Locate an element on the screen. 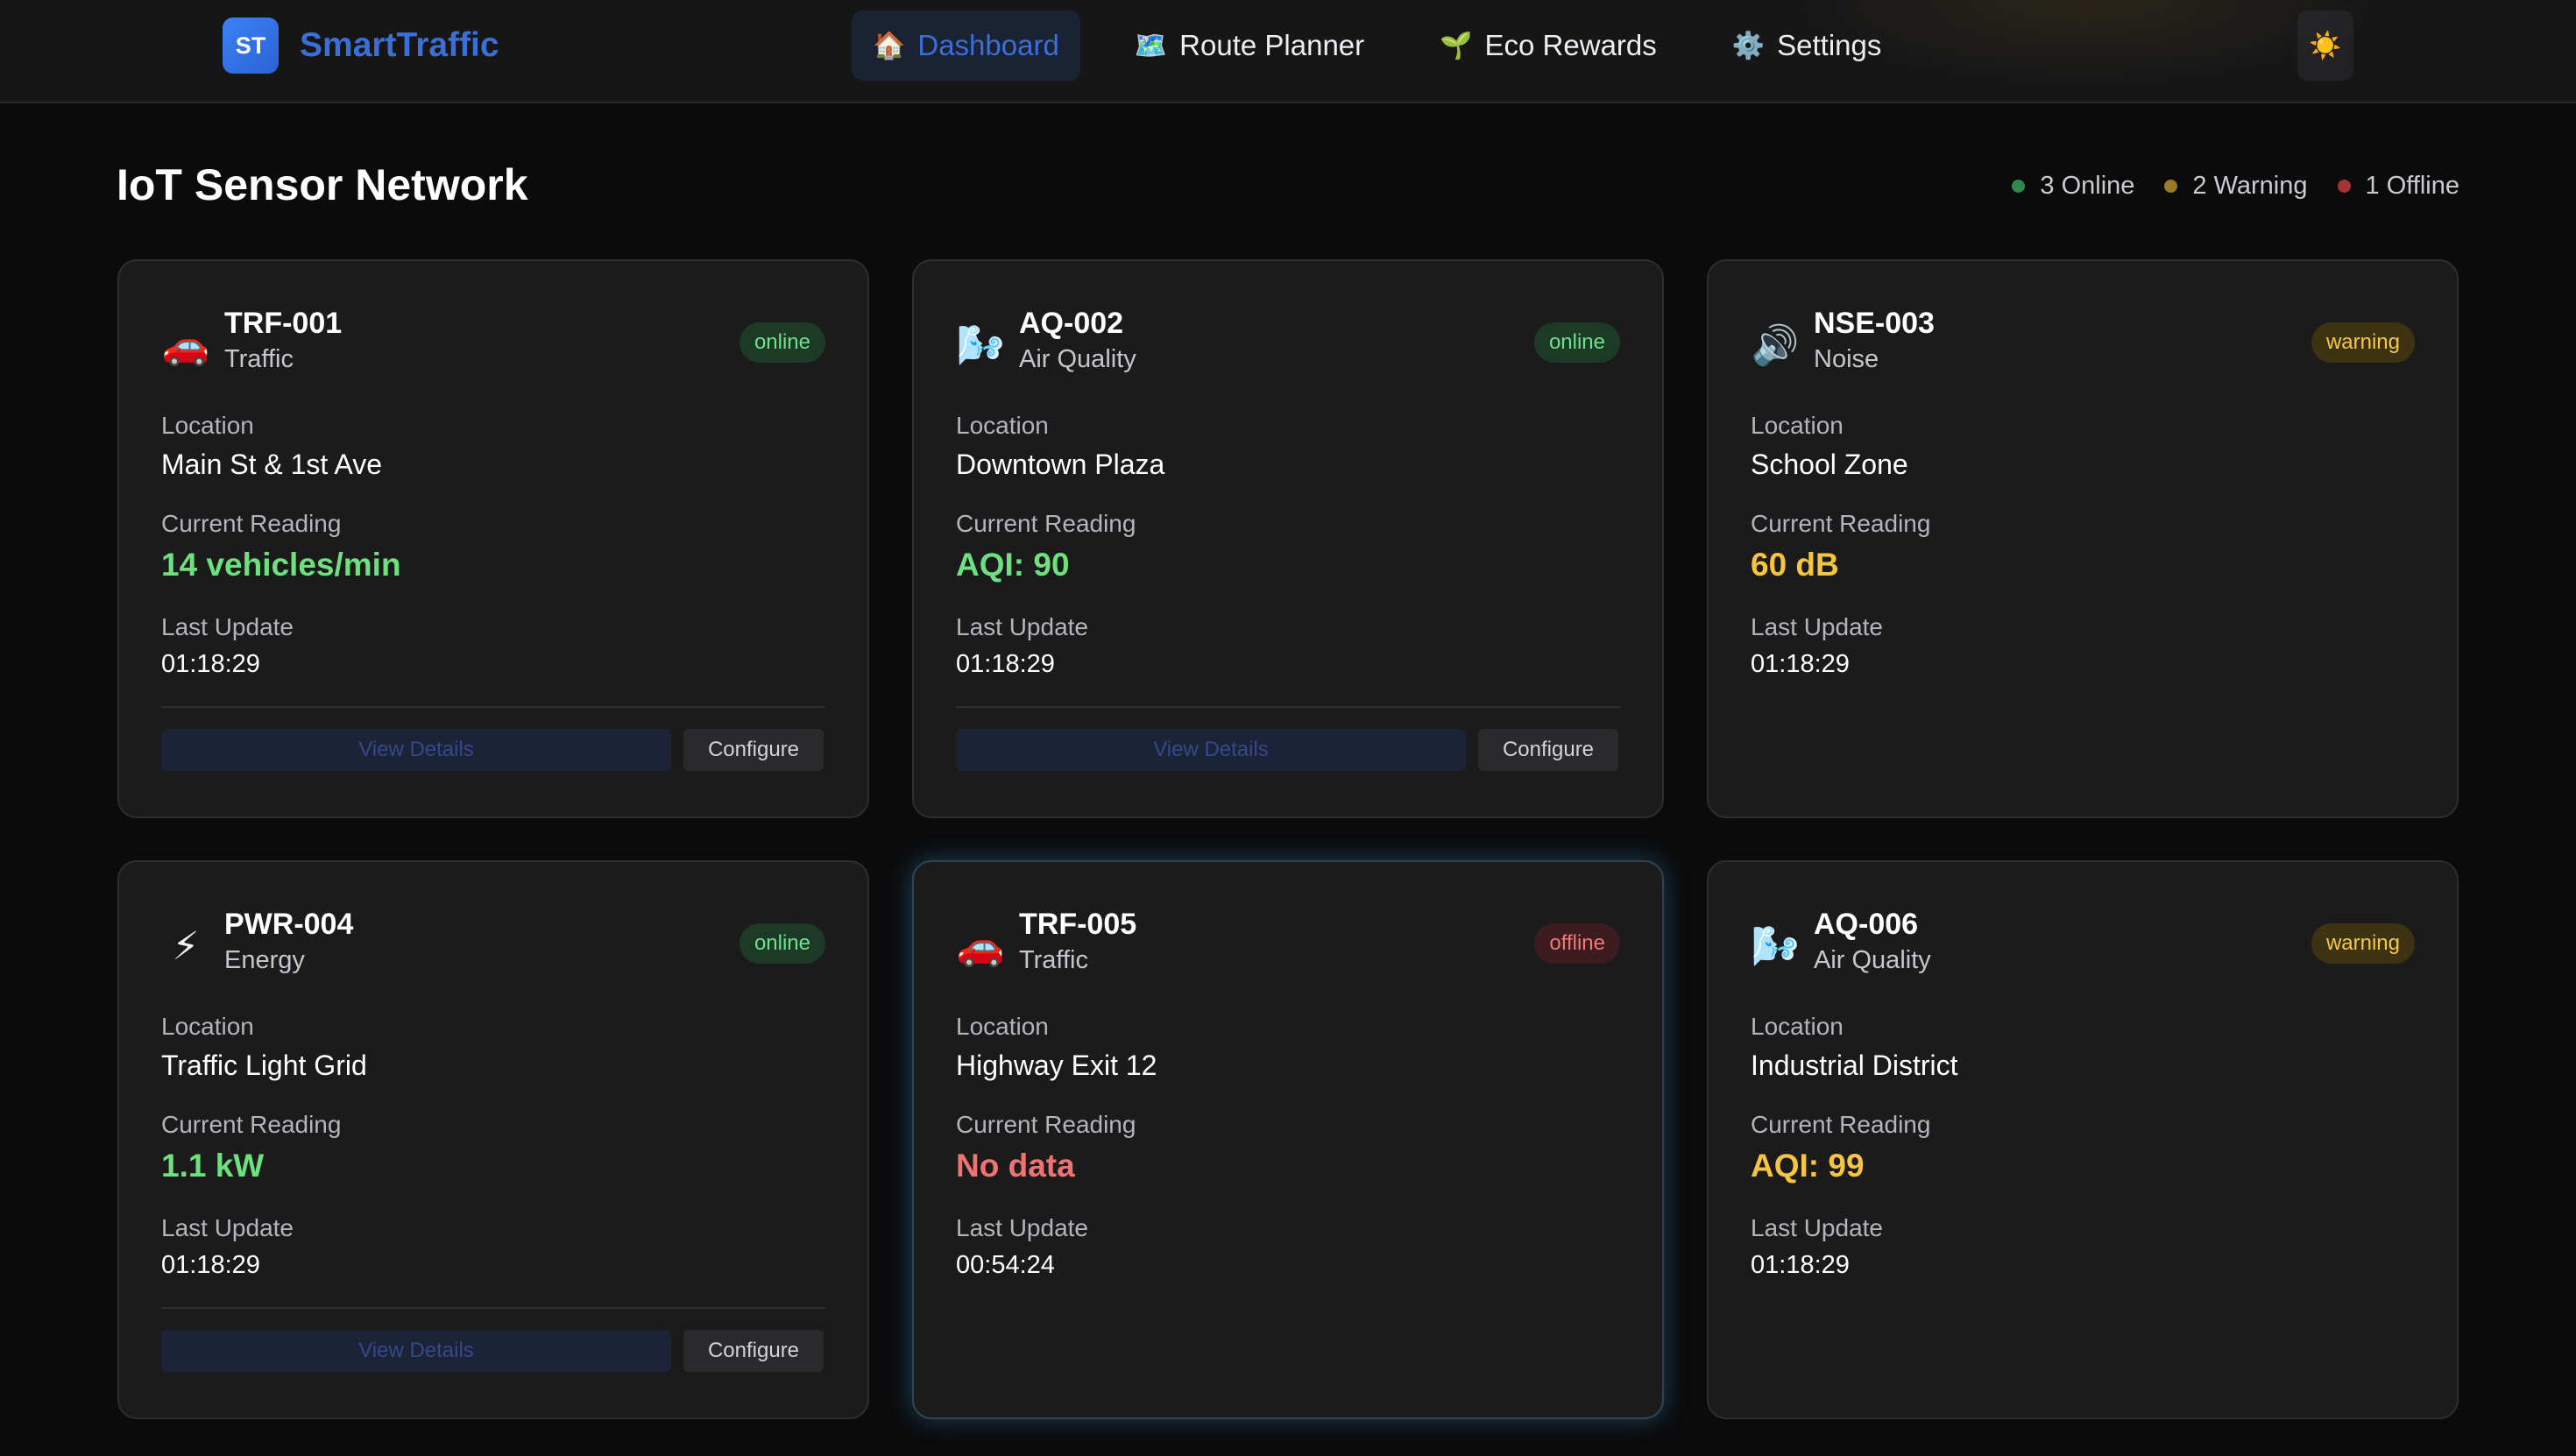 This screenshot has height=1456, width=2576. nav-route-planner: 🗺️ Route Planner is located at coordinates (1249, 46).